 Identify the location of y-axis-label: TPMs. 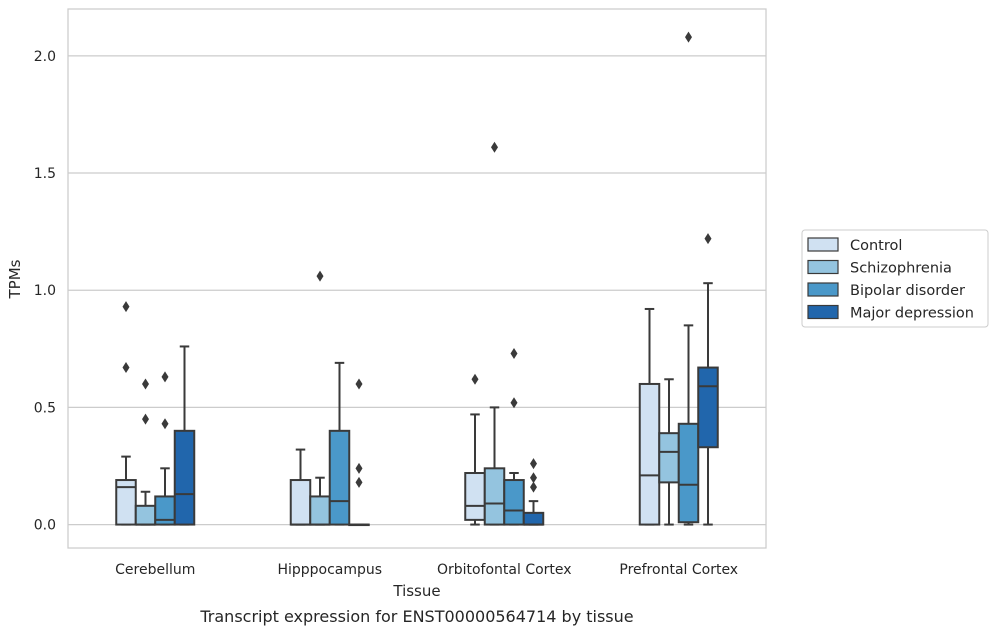
(15, 279).